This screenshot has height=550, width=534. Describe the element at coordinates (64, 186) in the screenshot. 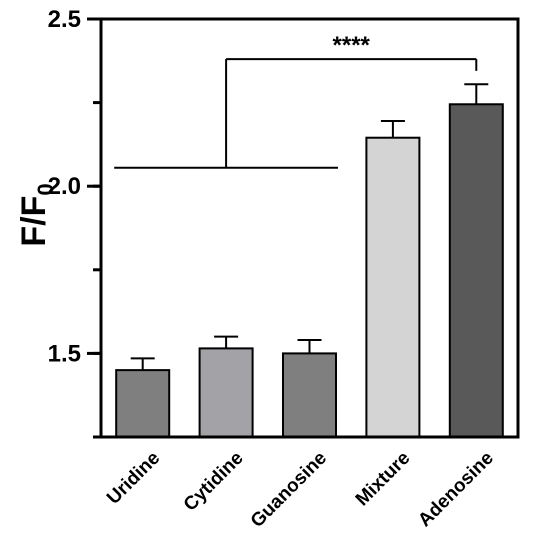

I see `y-tick-label: 2.0` at that location.